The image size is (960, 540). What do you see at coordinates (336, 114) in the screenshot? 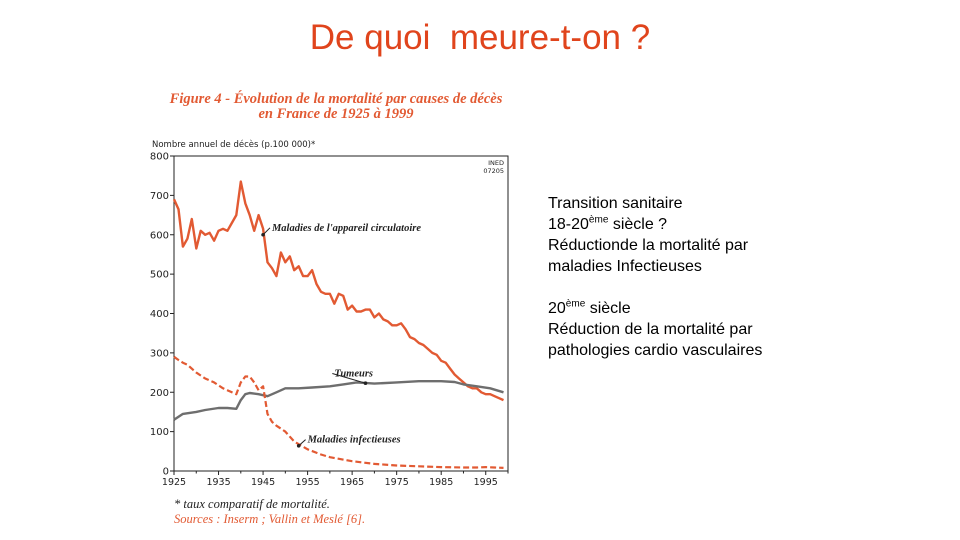
I see `figure-title-line-2: en France de 1925 à 1999` at bounding box center [336, 114].